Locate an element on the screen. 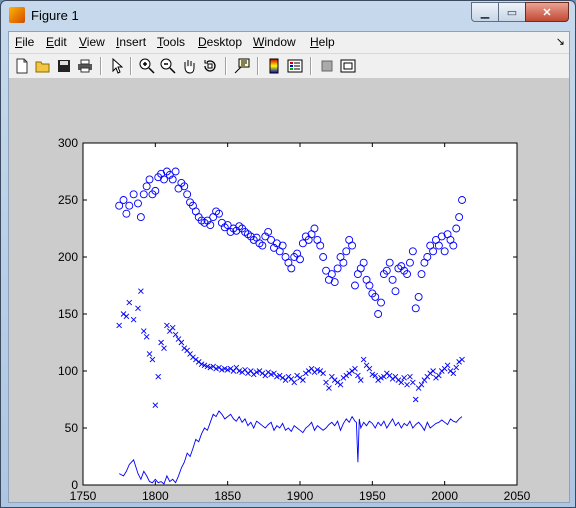 Image resolution: width=576 pixels, height=508 pixels. x-tick-label: 2050 is located at coordinates (517, 495).